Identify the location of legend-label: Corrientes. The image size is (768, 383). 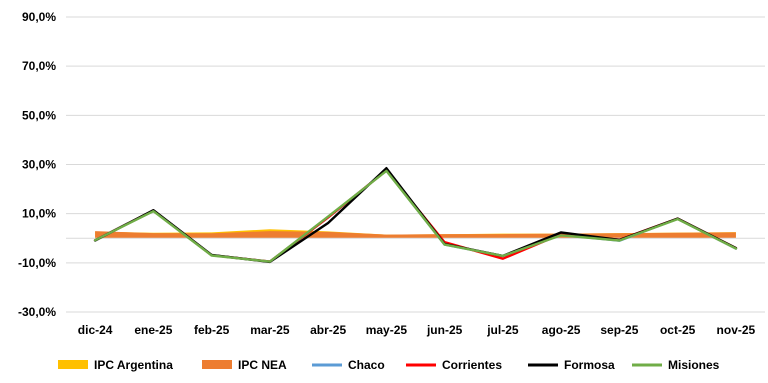
(472, 365).